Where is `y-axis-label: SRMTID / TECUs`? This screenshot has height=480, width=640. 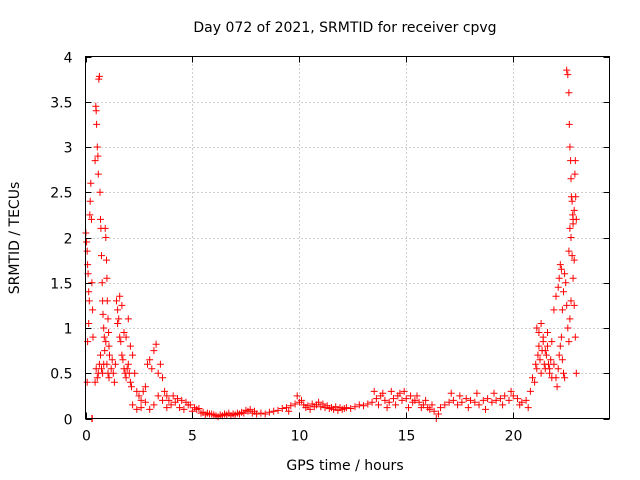
y-axis-label: SRMTID / TECUs is located at coordinates (15, 238).